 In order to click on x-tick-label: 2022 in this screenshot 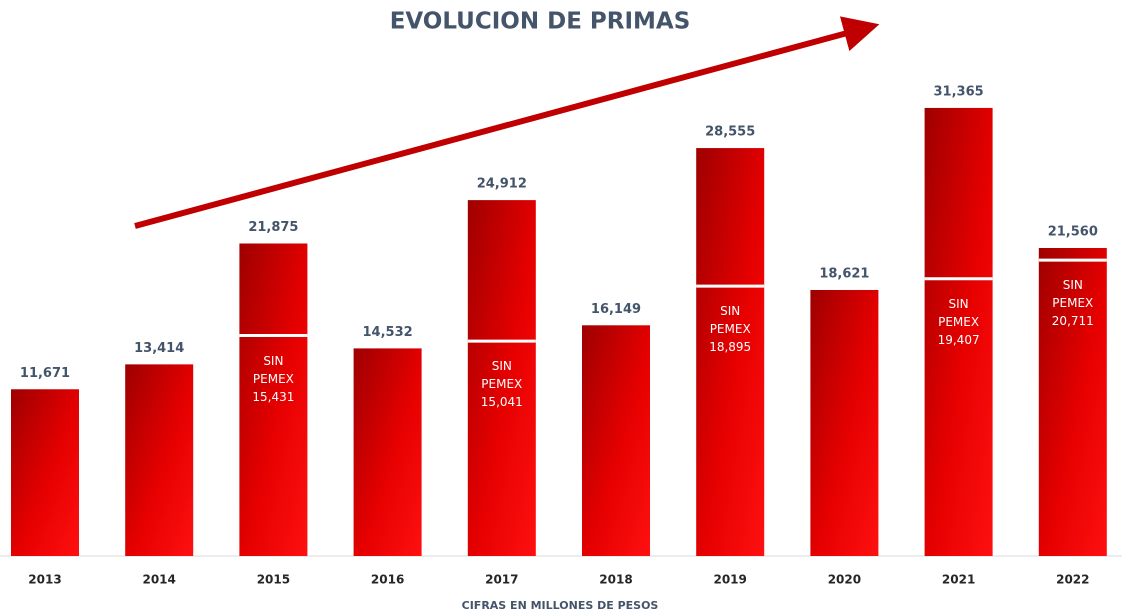, I will do `click(1072, 580)`.